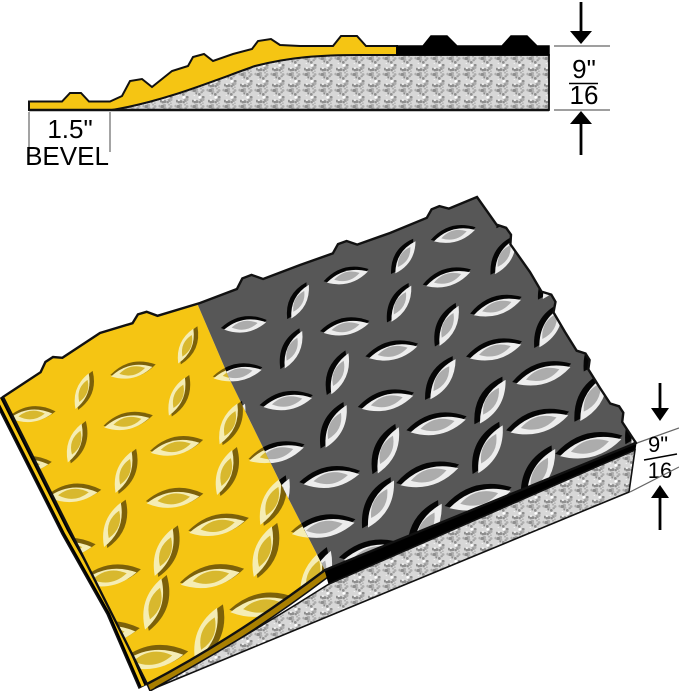  I want to click on cross-section-black-surface, so click(473, 45).